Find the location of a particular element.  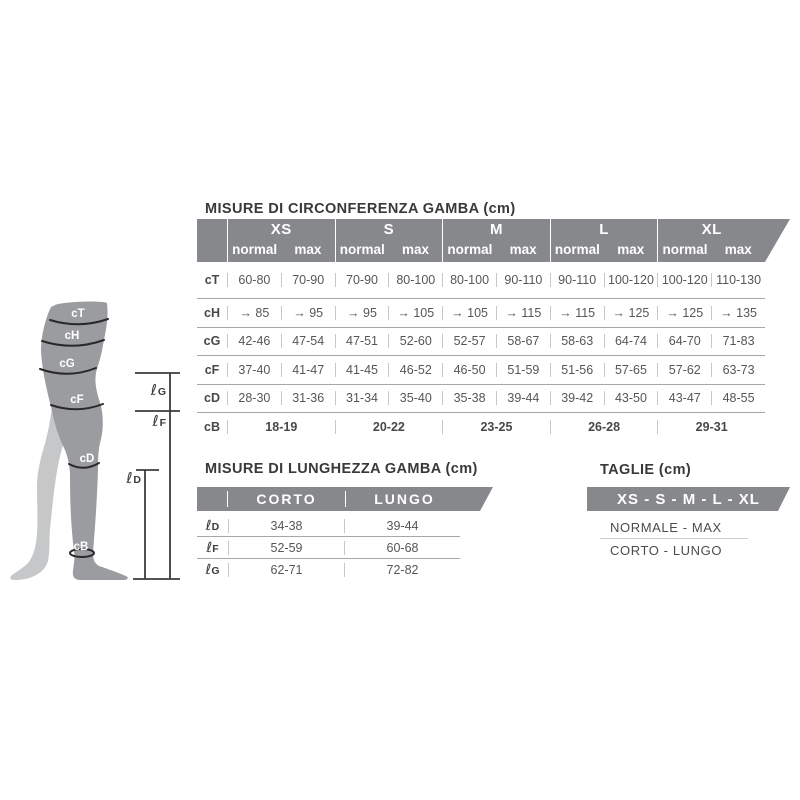

circ-cell: 100-120 is located at coordinates (684, 280).